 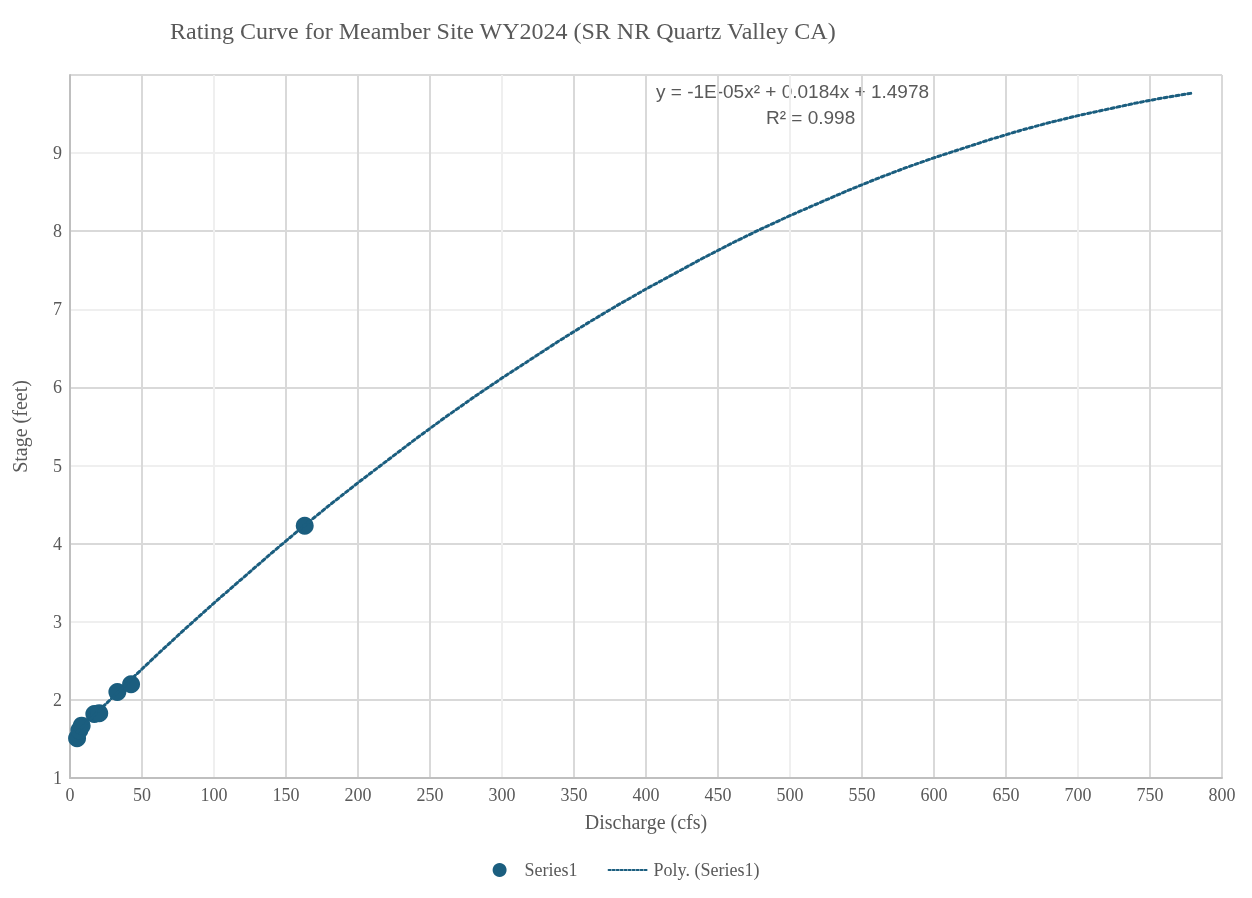 What do you see at coordinates (57, 309) in the screenshot?
I see `y-tick-label: 7` at bounding box center [57, 309].